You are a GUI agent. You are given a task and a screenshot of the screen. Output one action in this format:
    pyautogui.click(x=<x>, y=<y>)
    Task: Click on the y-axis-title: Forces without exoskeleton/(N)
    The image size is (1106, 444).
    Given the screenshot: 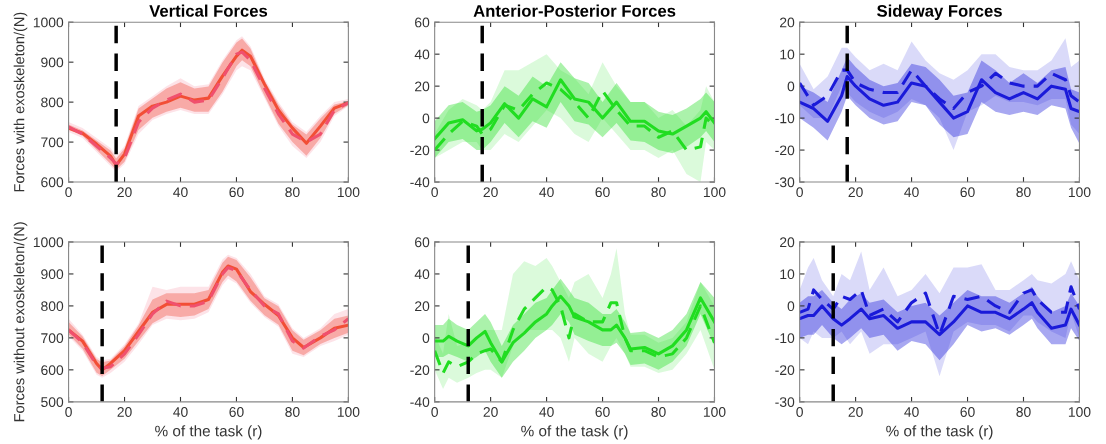 What is the action you would take?
    pyautogui.click(x=20, y=322)
    